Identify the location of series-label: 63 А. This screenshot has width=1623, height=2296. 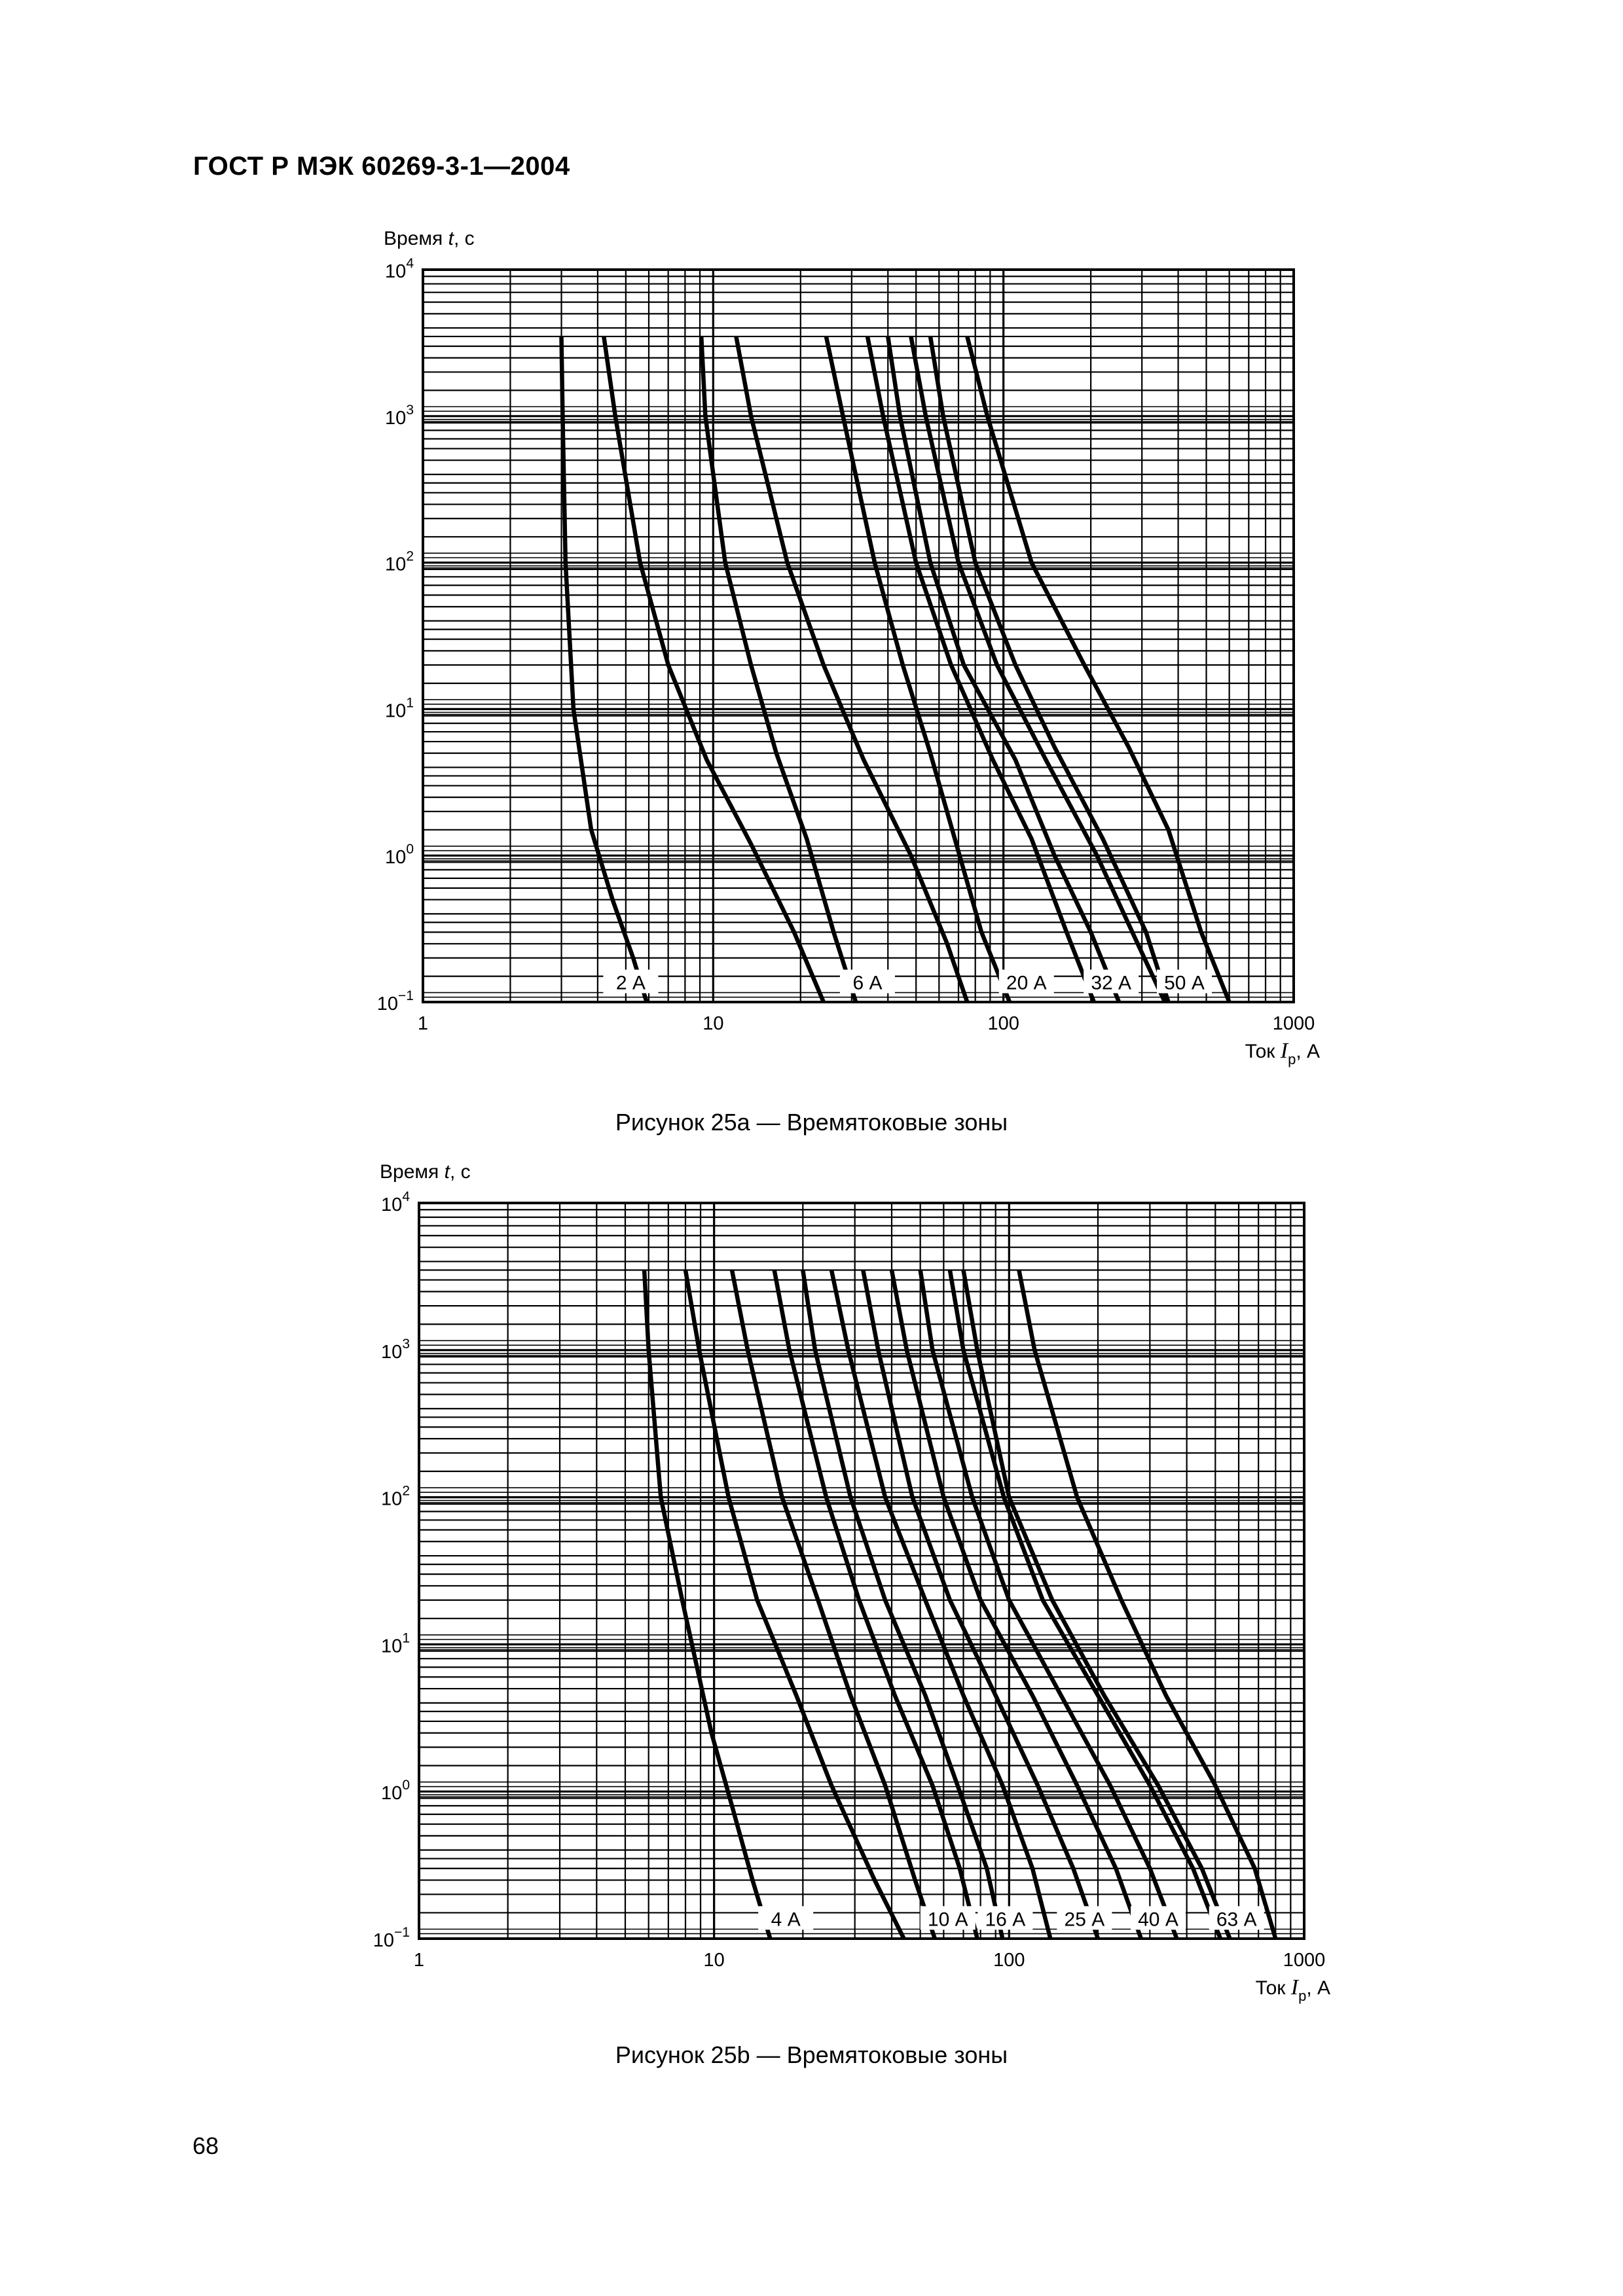
(1236, 1920).